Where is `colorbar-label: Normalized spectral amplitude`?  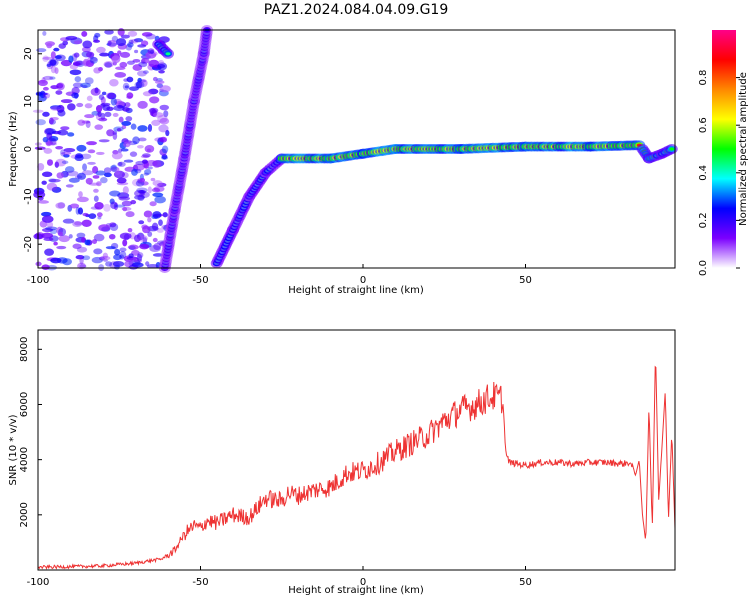 colorbar-label: Normalized spectral amplitude is located at coordinates (743, 149).